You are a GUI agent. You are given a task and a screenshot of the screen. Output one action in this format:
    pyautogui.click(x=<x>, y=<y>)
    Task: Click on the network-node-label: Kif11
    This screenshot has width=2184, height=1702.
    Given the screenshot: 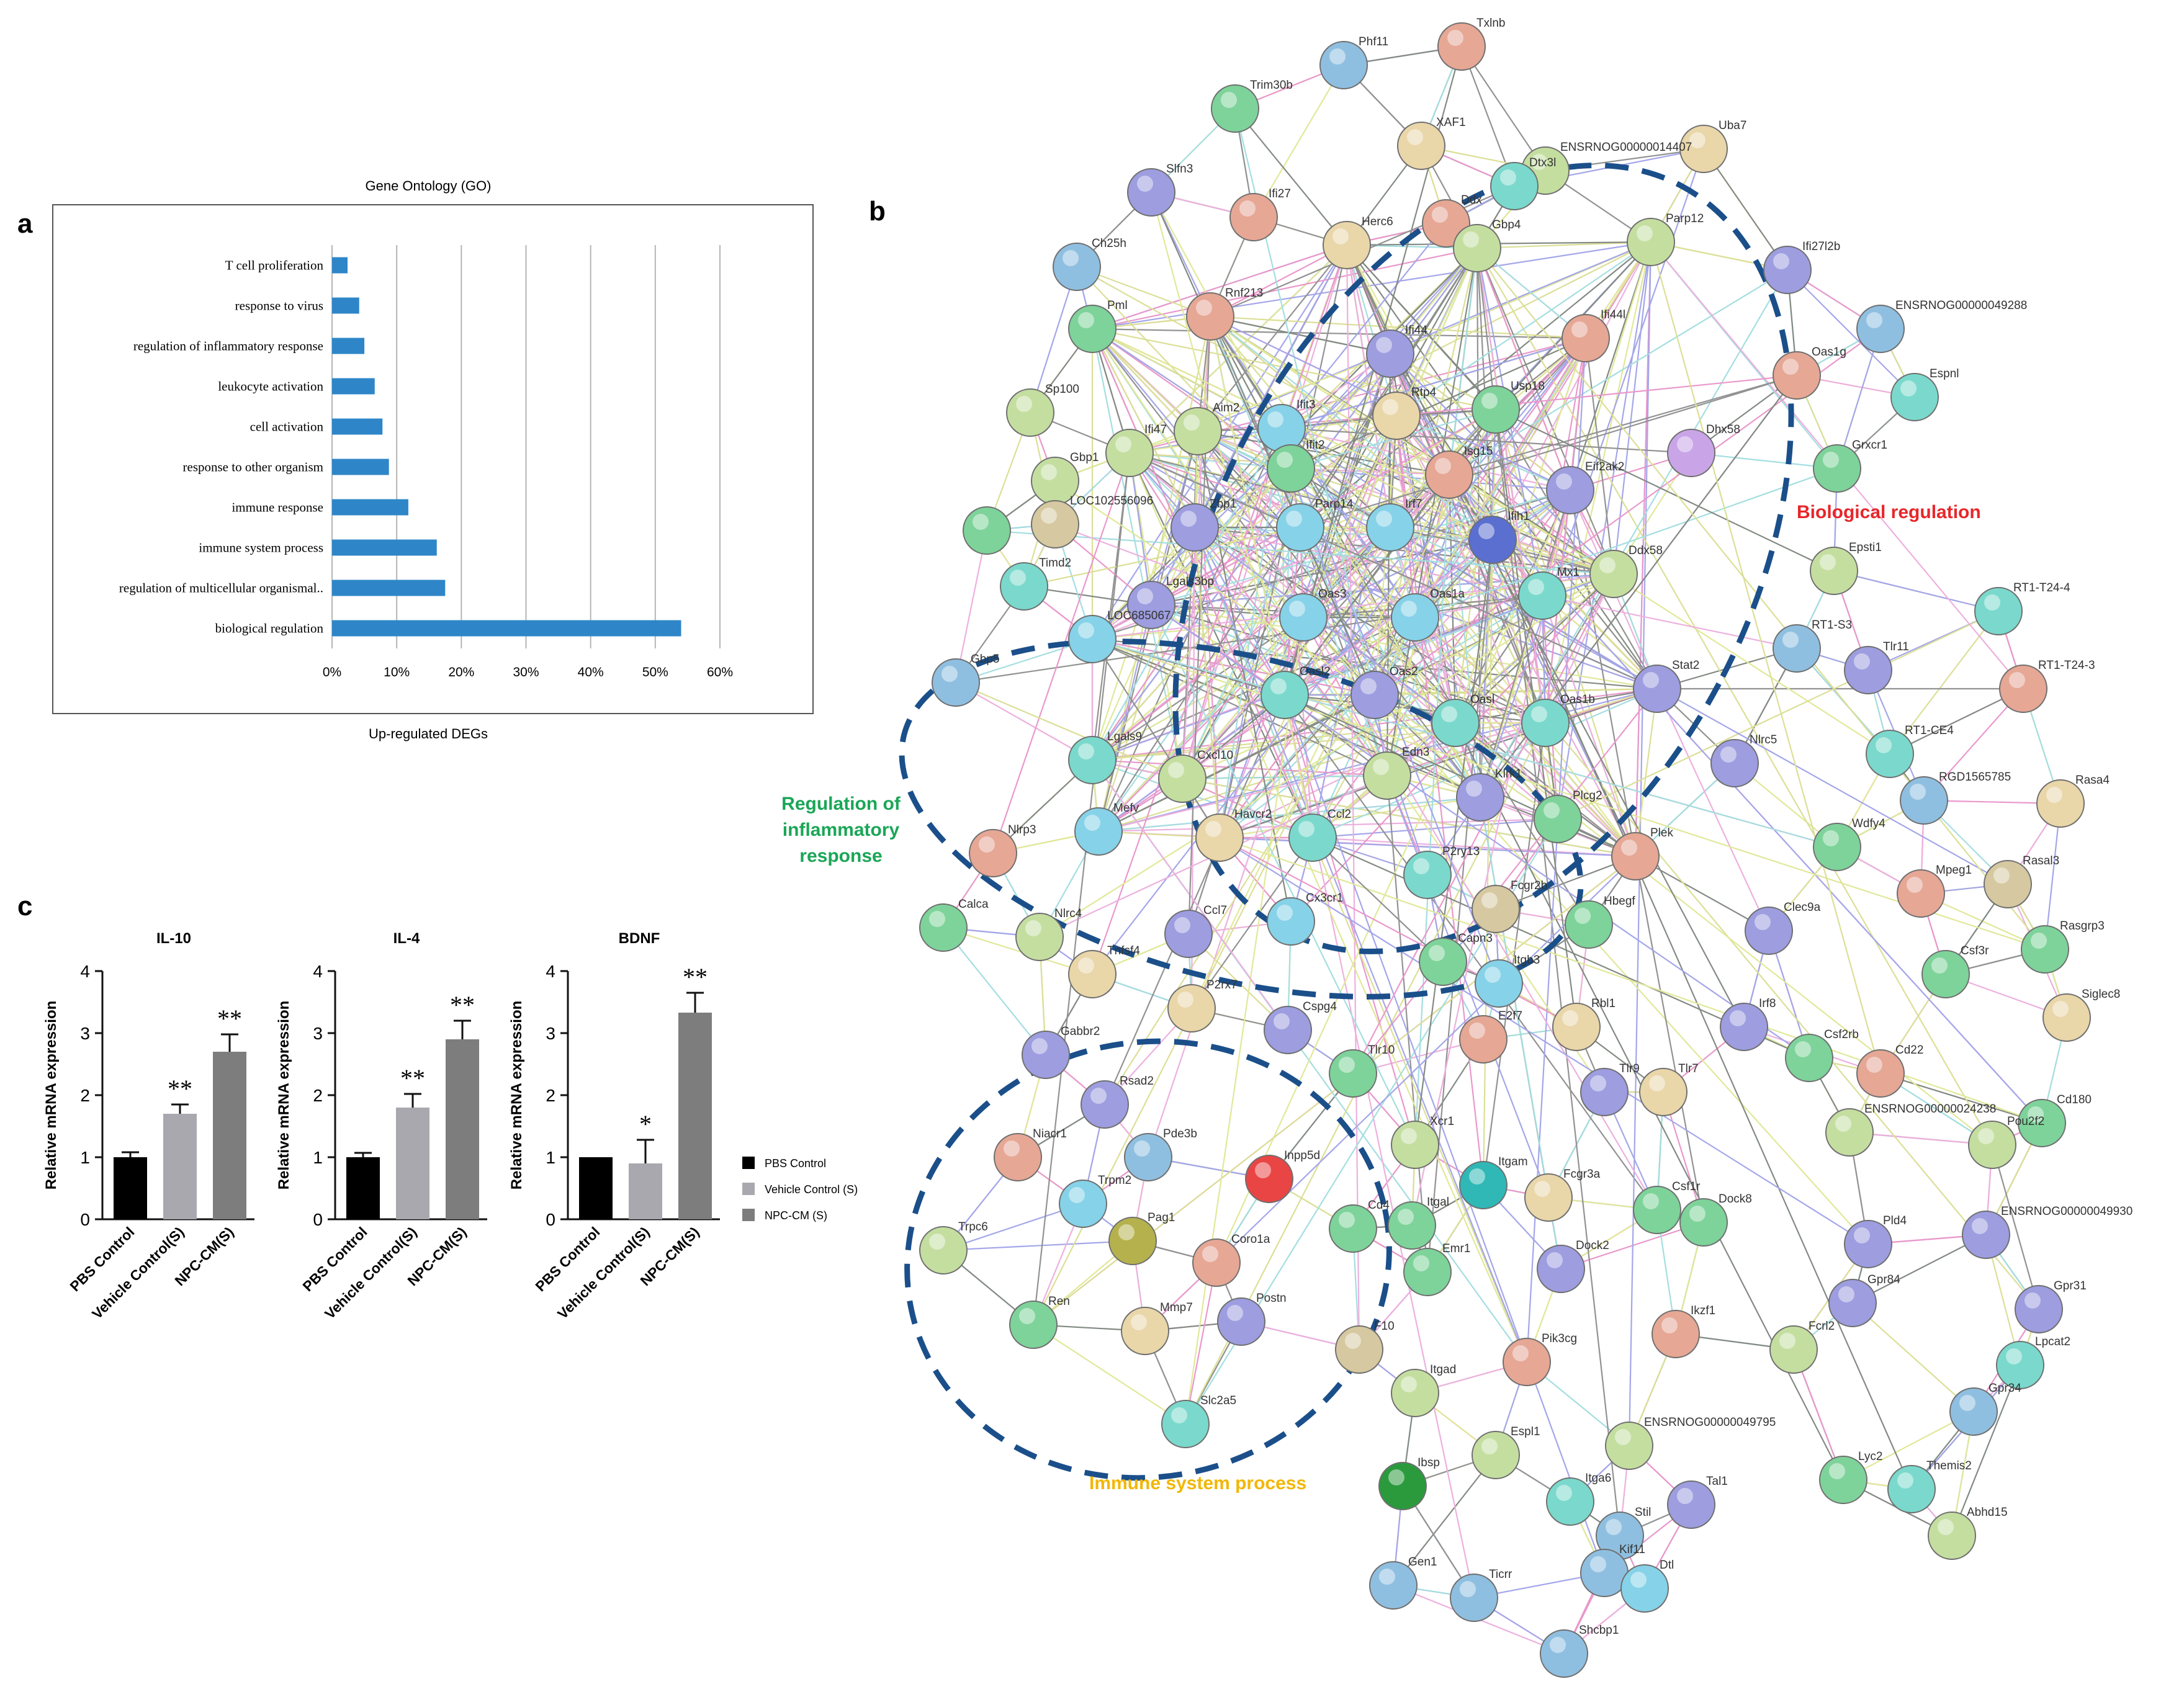 What is the action you would take?
    pyautogui.click(x=1632, y=1549)
    